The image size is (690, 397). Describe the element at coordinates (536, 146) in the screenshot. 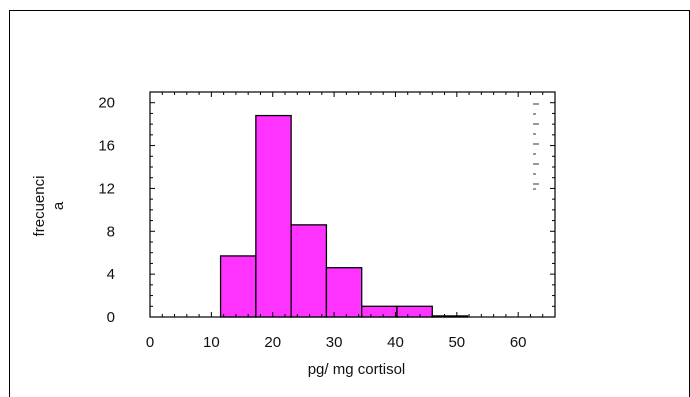

I see `legend-ticks` at that location.